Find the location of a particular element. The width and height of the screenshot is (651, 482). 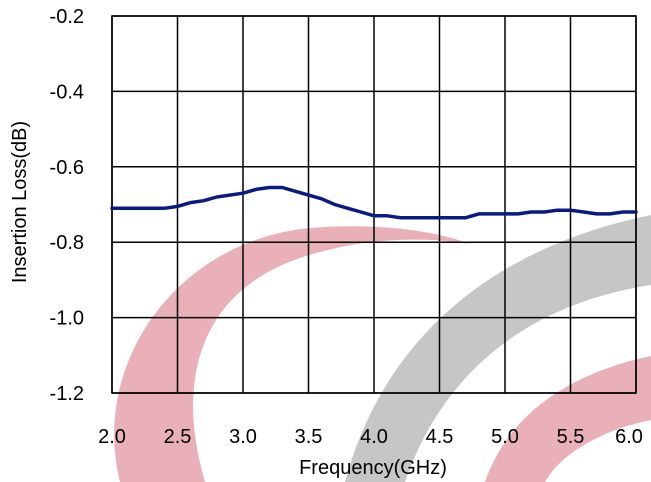

x-tick-label: 5.0 is located at coordinates (505, 437).